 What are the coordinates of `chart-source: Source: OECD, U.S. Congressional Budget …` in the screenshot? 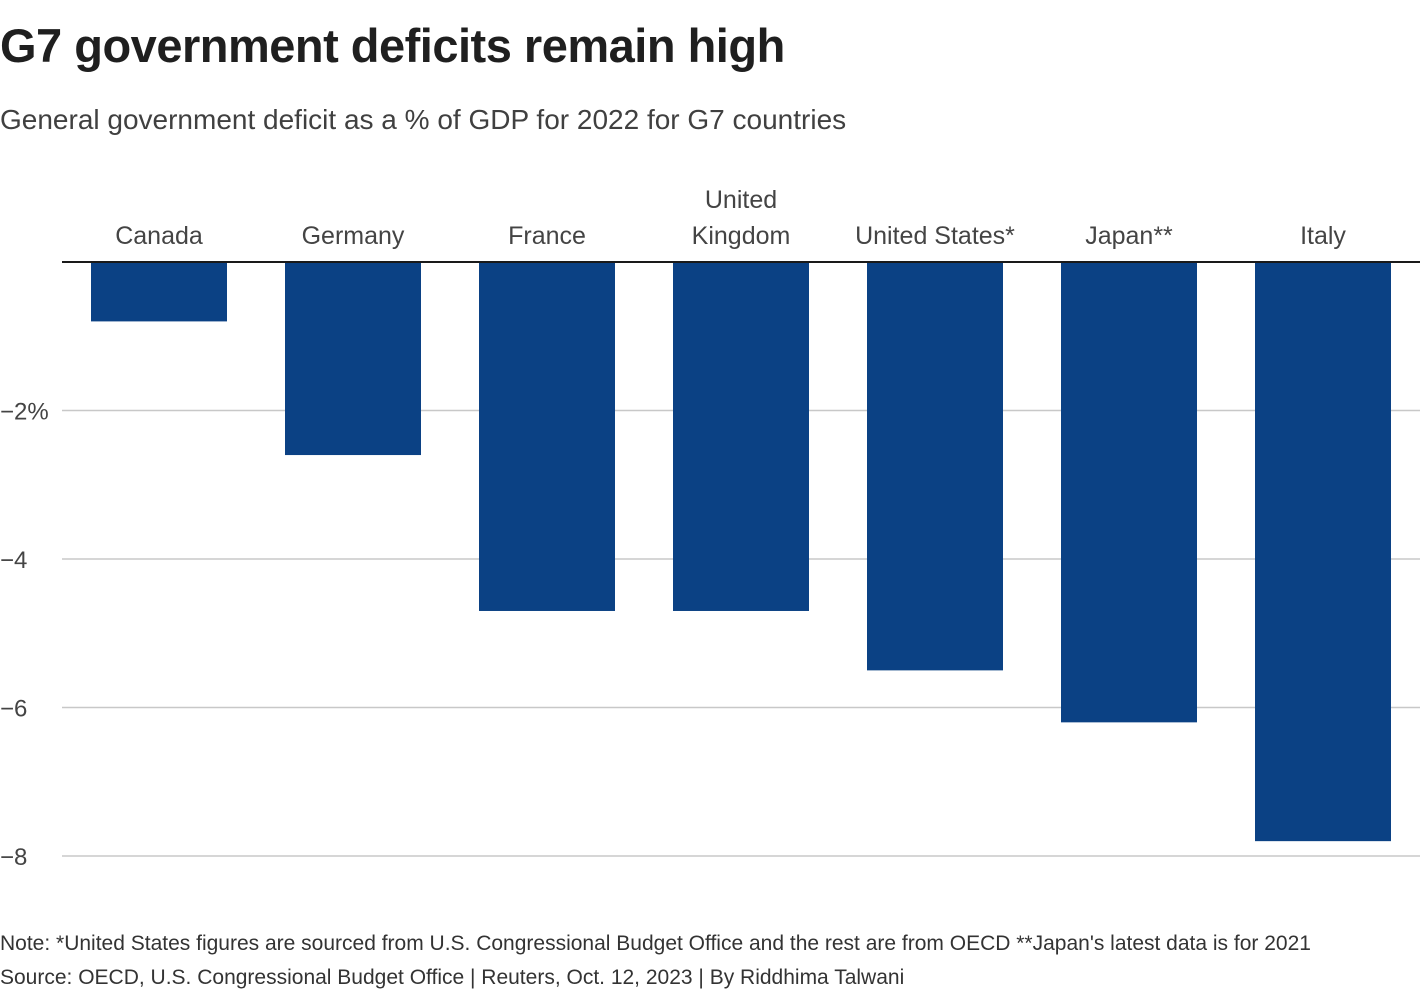 It's located at (452, 977).